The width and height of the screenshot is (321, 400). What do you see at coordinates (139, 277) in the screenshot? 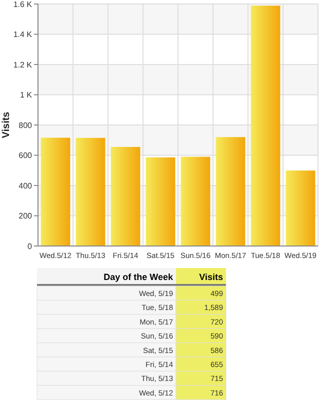
I see `text: Day of the Week` at bounding box center [139, 277].